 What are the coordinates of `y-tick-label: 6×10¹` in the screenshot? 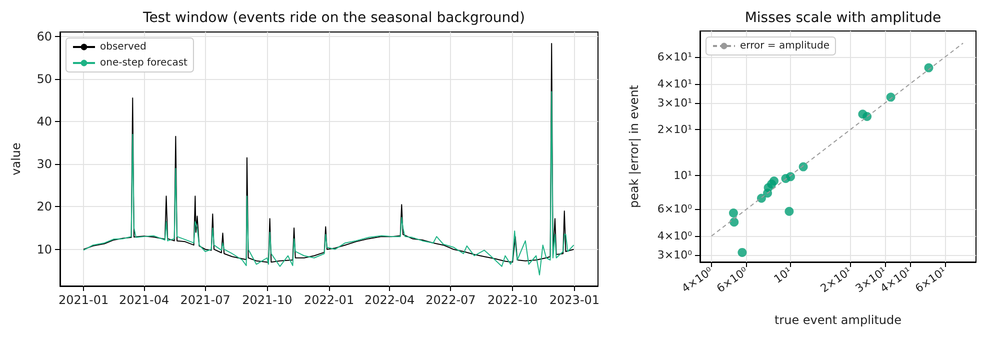 It's located at (674, 57).